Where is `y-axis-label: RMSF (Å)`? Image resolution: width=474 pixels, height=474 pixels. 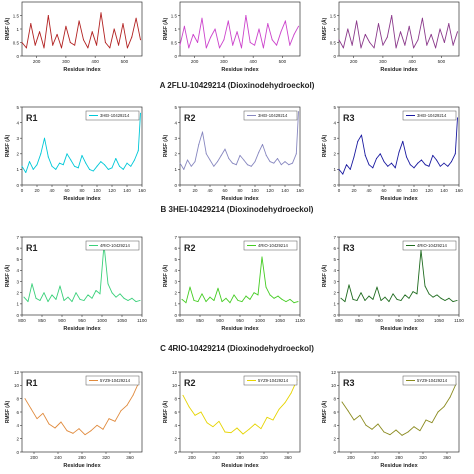 y-axis-label: RMSF (Å) is located at coordinates (324, 411).